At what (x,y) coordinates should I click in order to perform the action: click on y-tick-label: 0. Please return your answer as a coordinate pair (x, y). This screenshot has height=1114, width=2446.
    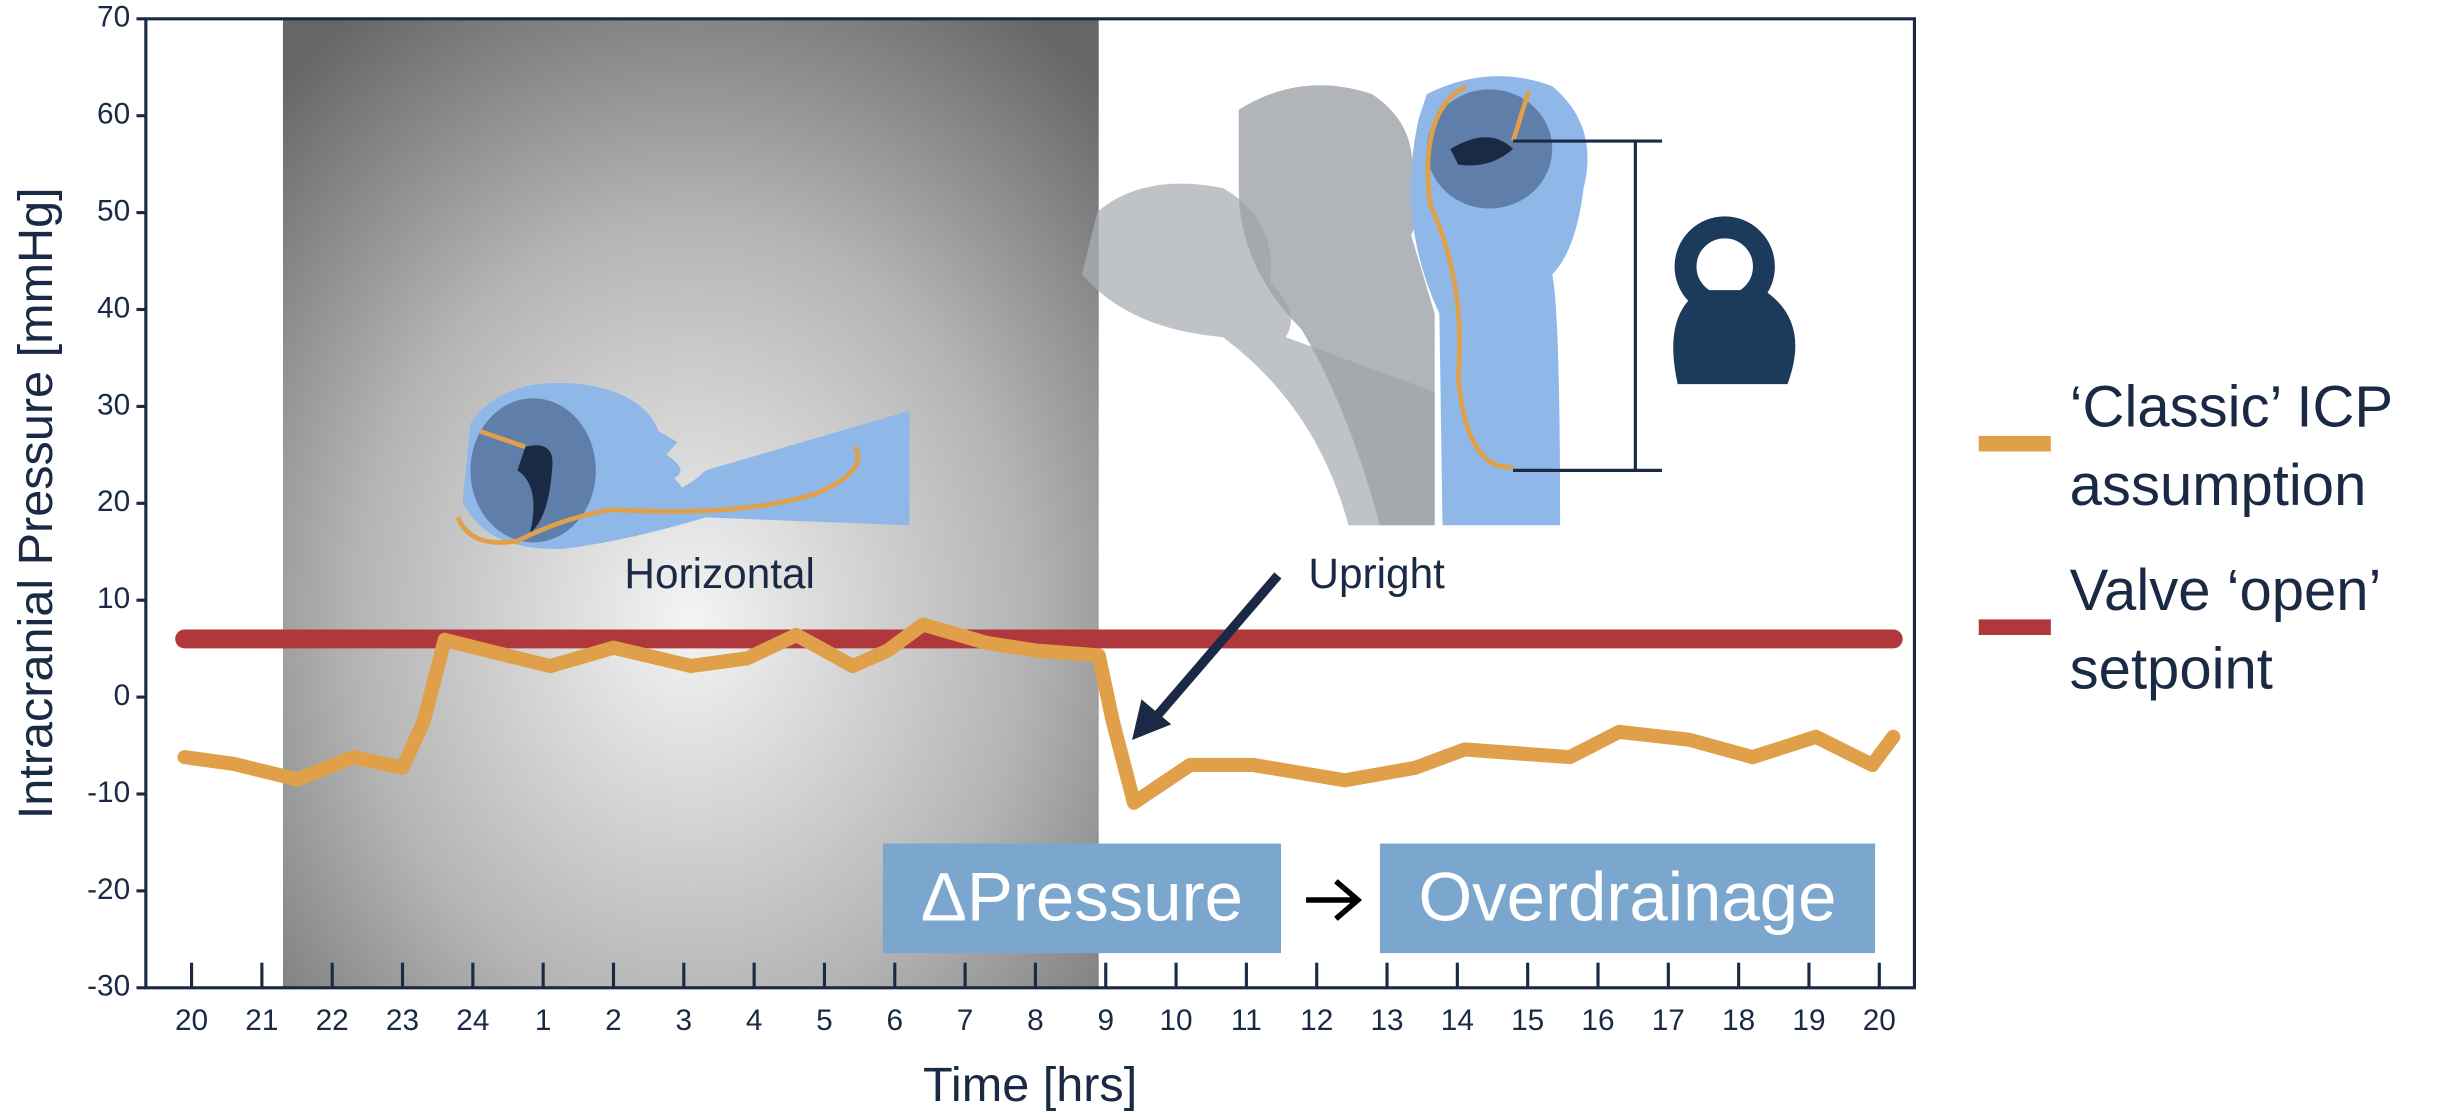
    Looking at the image, I should click on (122, 695).